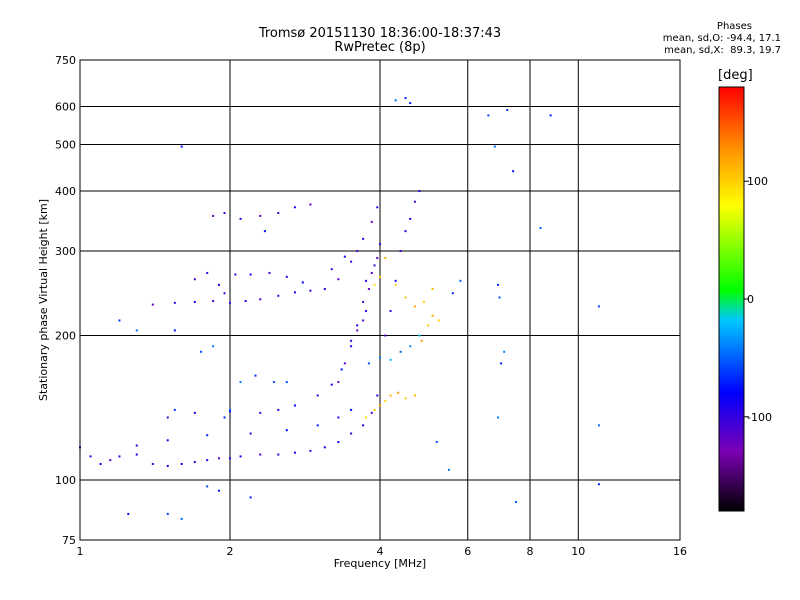  I want to click on y-axis-label: Stationary phase Virtual Height [km], so click(43, 300).